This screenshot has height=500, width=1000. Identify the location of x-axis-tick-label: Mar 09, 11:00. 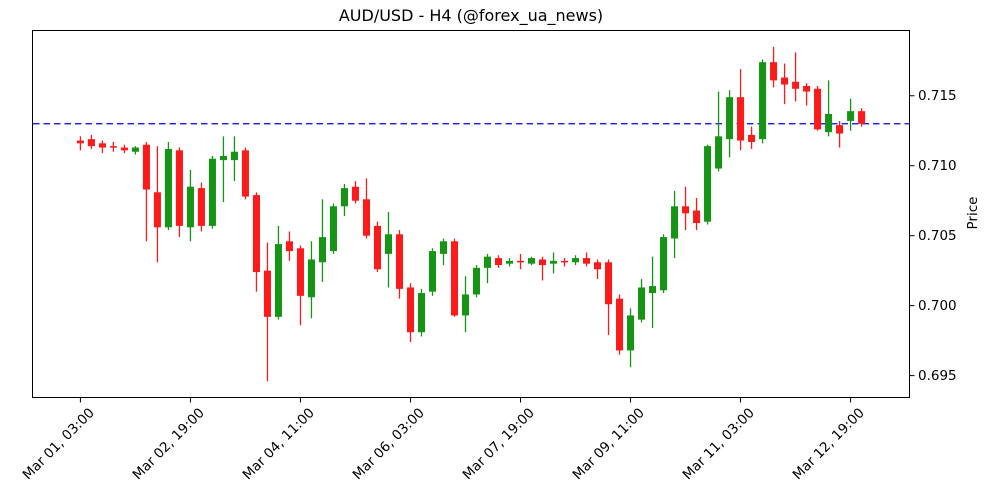
(608, 444).